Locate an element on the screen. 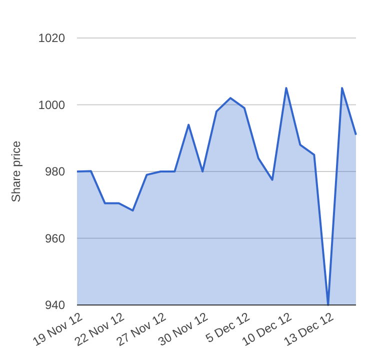 The width and height of the screenshot is (380, 360). y-tick-label: 1000 is located at coordinates (52, 105).